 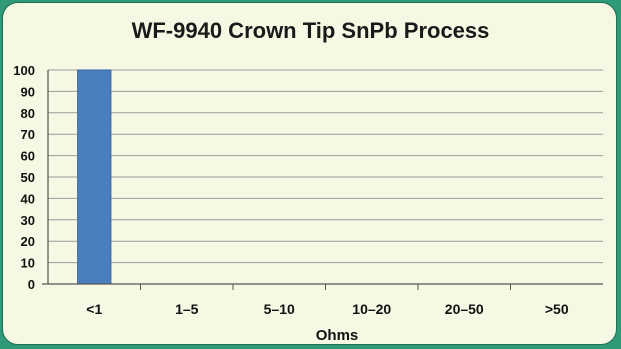 What do you see at coordinates (279, 309) in the screenshot?
I see `x-tick-label: 5–10` at bounding box center [279, 309].